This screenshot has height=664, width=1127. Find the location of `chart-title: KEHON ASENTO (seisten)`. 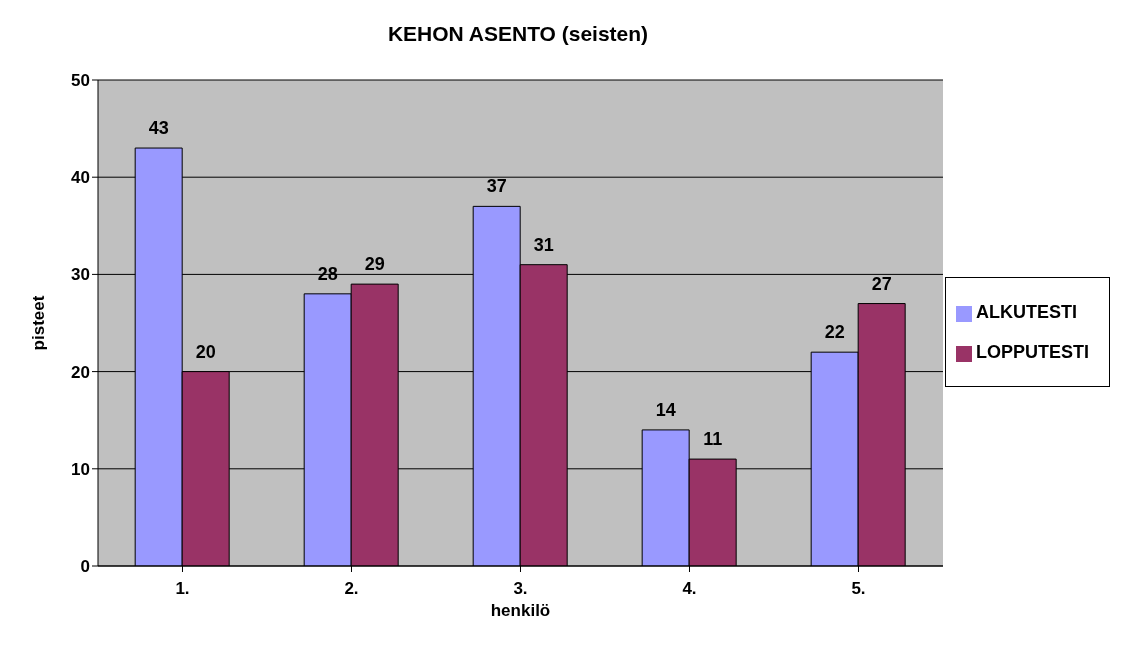

chart-title: KEHON ASENTO (seisten) is located at coordinates (518, 34).